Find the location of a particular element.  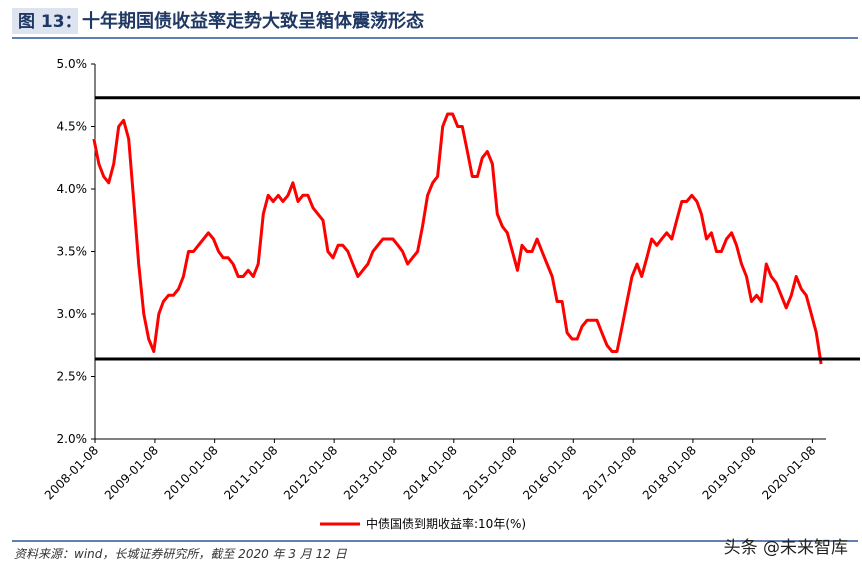

x-tick-label: 2020-01-08 is located at coordinates (788, 472).